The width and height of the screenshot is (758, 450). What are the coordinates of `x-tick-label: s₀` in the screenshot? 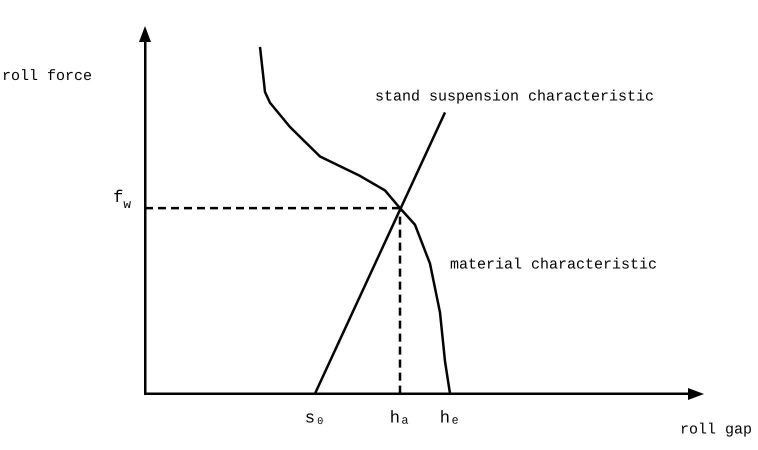 It's located at (315, 418).